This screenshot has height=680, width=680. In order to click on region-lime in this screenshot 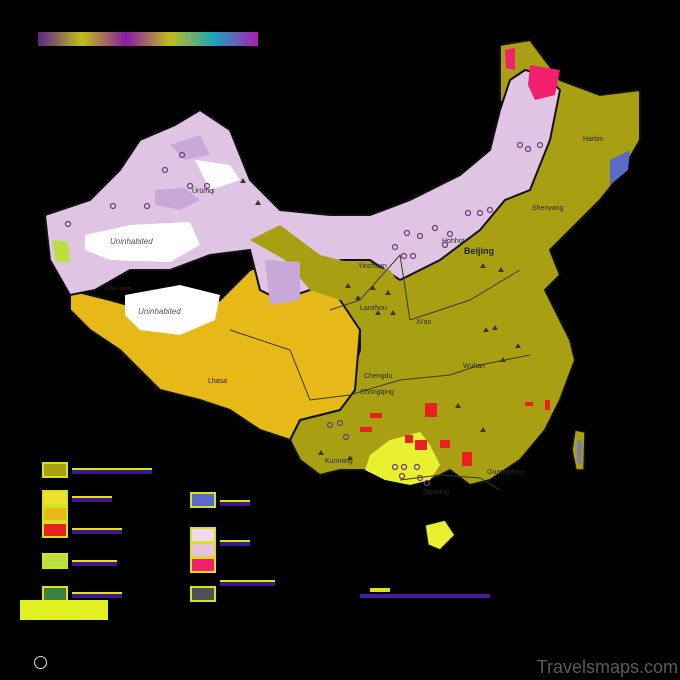, I will do `click(61, 251)`.